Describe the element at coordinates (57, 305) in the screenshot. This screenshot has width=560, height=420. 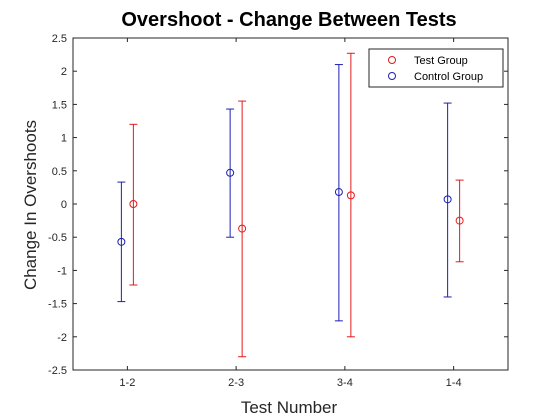
I see `y-tick-label: -1.5` at that location.